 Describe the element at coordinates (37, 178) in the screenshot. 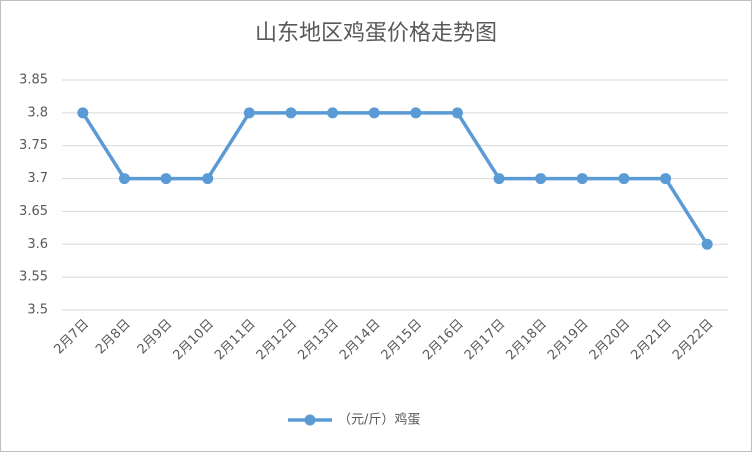

I see `y-tick-label: 3.7` at that location.